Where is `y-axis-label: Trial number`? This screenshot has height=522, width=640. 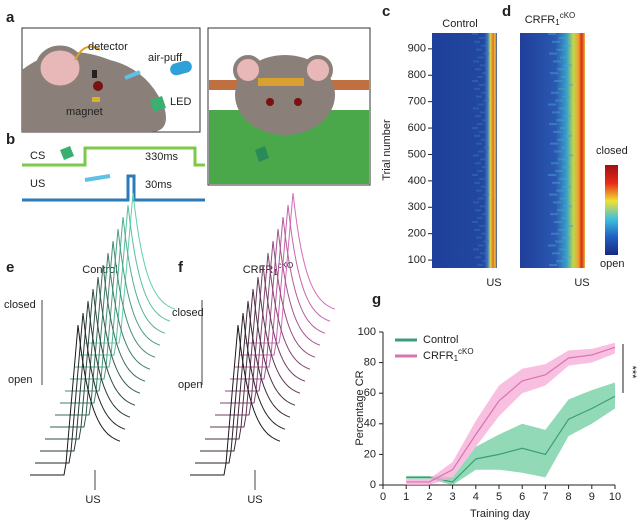
y-axis-label: Trial number is located at coordinates (387, 150).